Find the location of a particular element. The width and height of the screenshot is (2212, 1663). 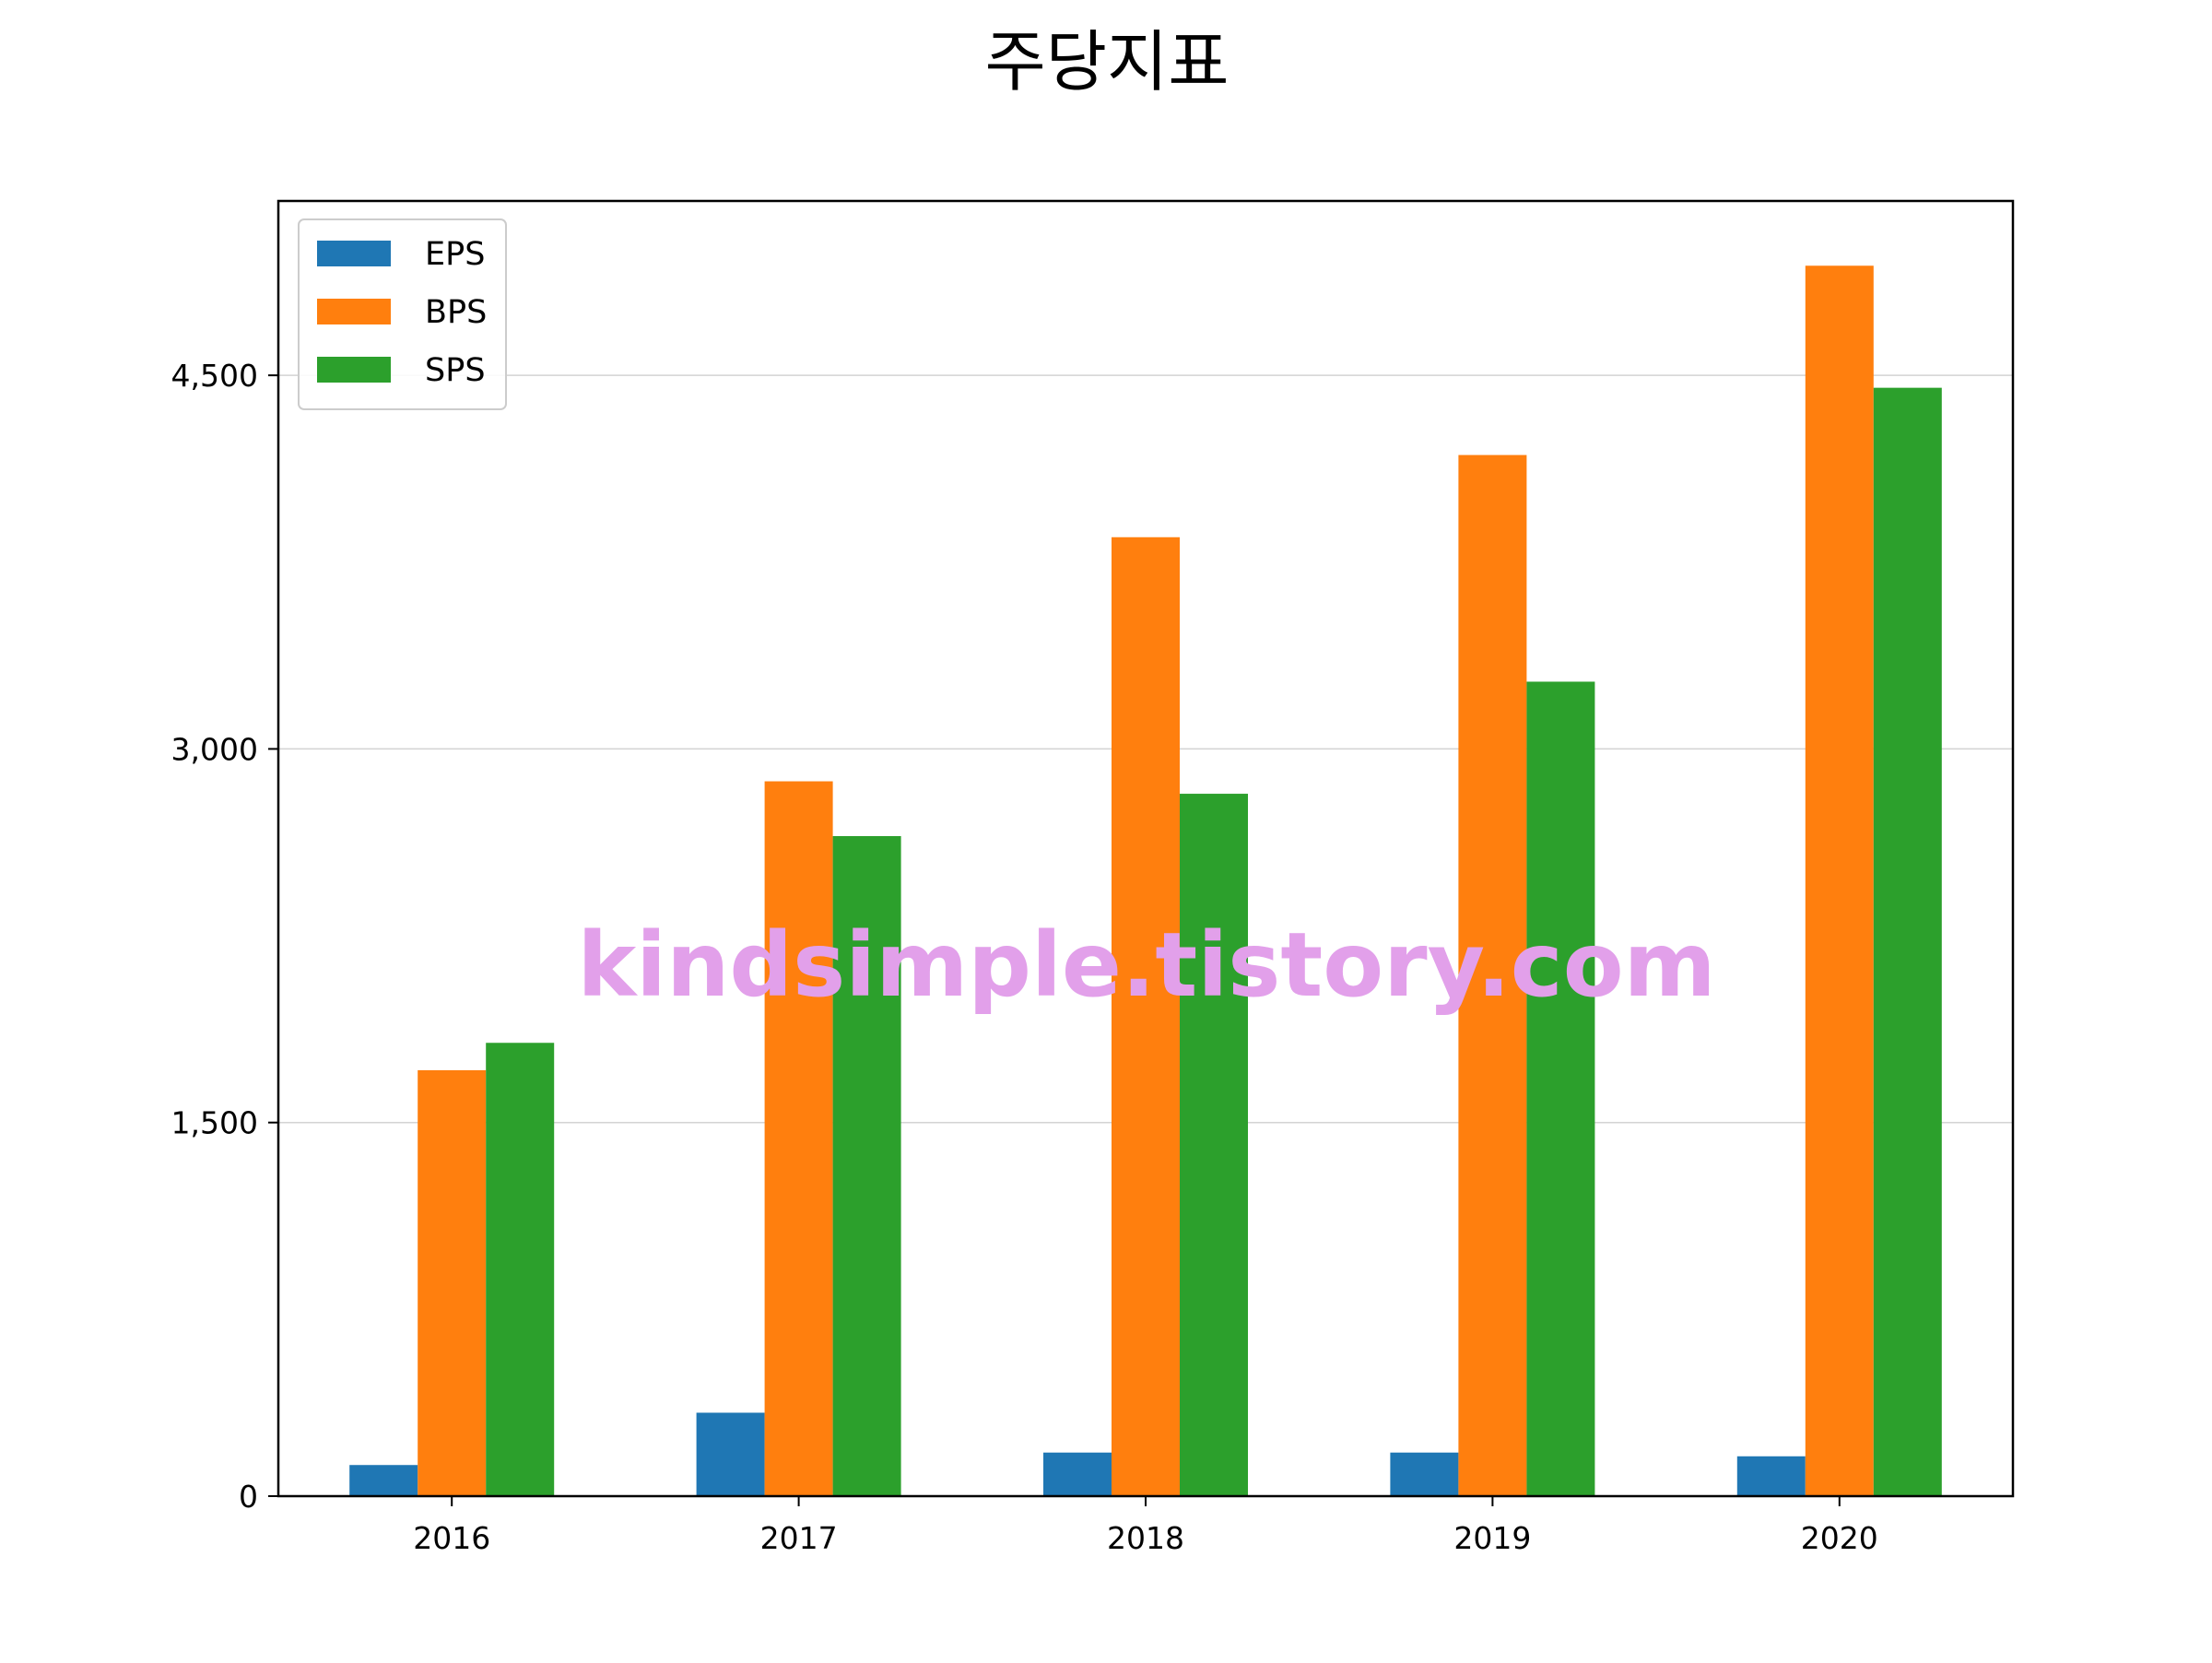

y-tick-label: 1,500 is located at coordinates (214, 1123).